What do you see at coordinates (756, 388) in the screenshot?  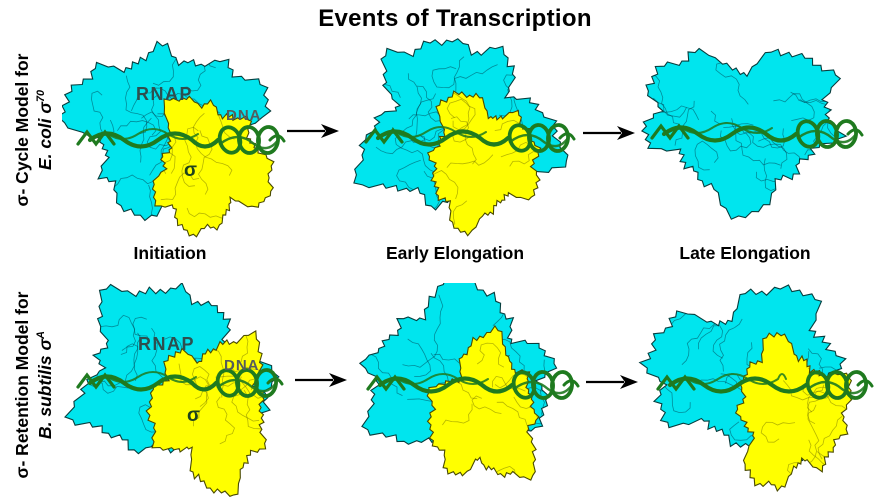 I see `molecule-retention-late-elongation` at bounding box center [756, 388].